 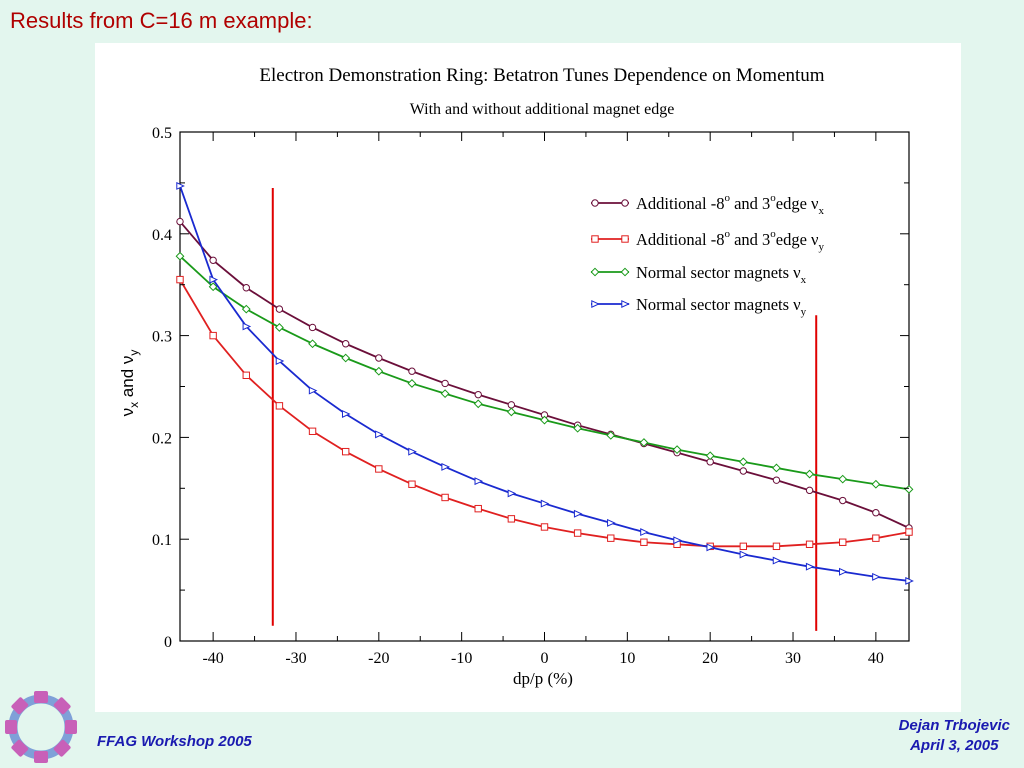 I want to click on footer-author-date: Dejan Trbojevic April 3, 2005, so click(x=954, y=736).